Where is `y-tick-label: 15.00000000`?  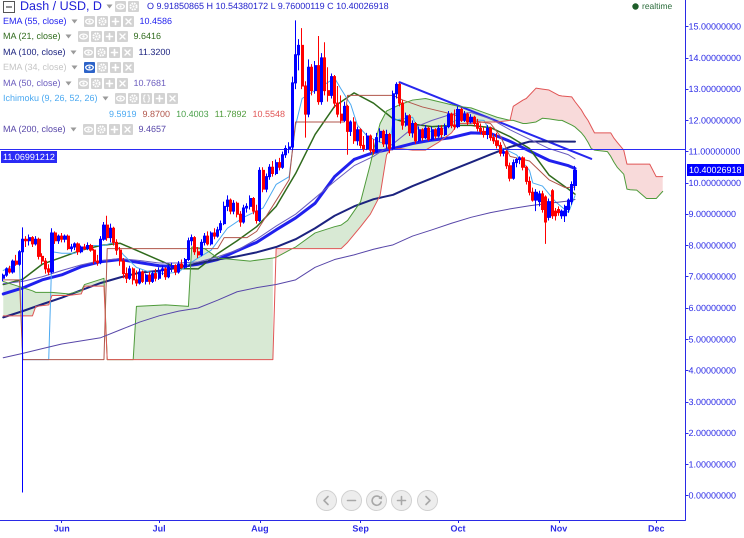 y-tick-label: 15.00000000 is located at coordinates (715, 27).